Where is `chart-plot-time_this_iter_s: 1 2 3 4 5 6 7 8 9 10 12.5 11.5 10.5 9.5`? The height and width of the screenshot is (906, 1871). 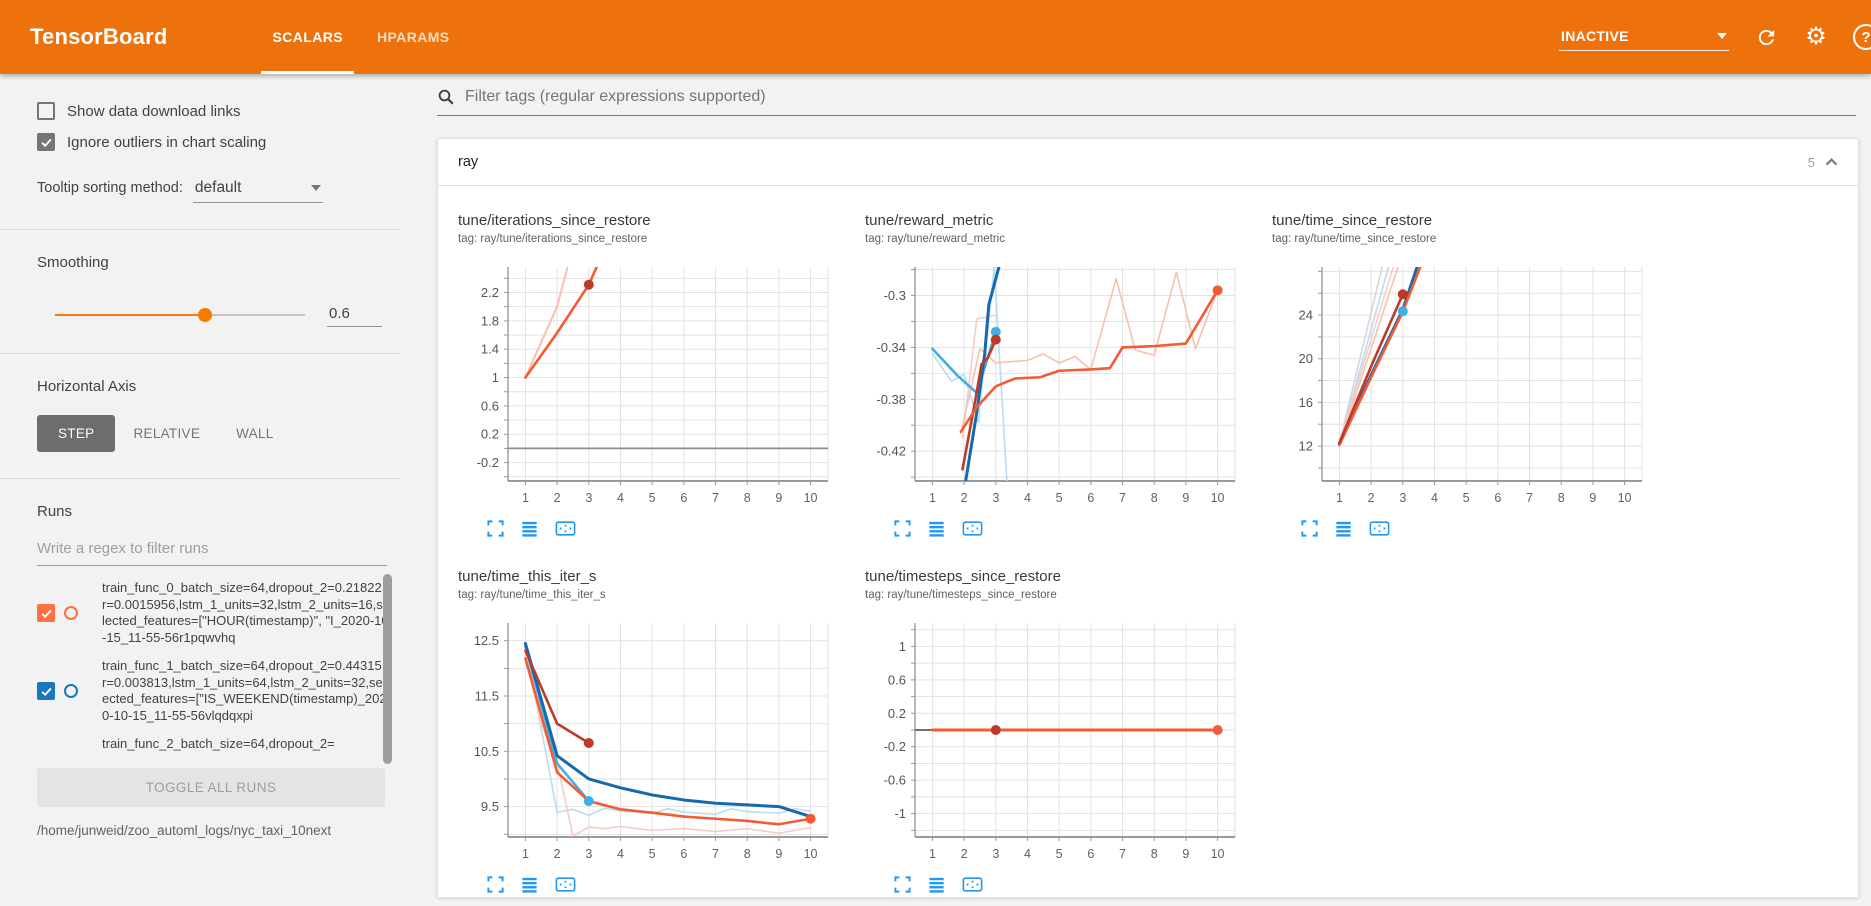 chart-plot-time_this_iter_s: 1 2 3 4 5 6 7 8 9 10 12.5 11.5 10.5 9.5 is located at coordinates (651, 742).